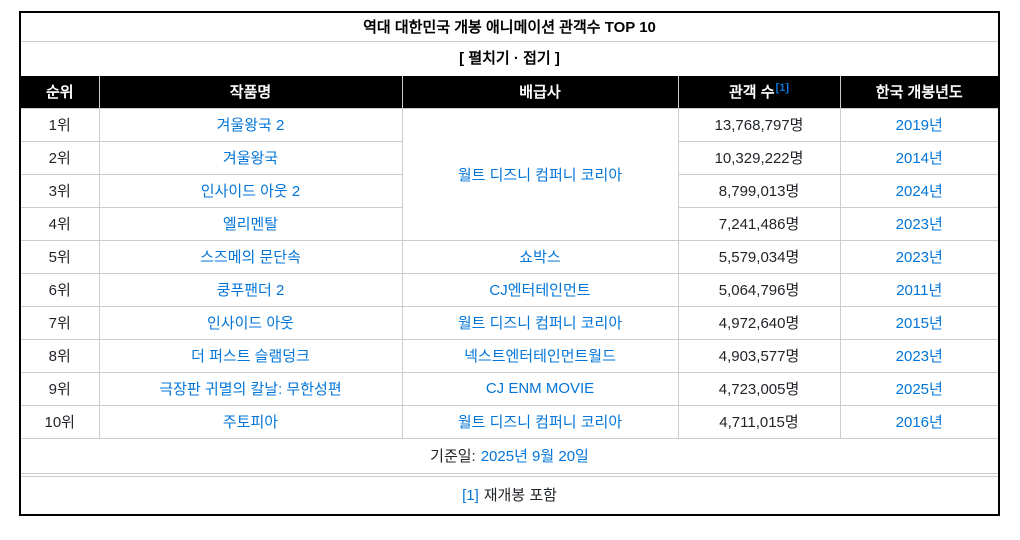 The height and width of the screenshot is (540, 1020). Describe the element at coordinates (250, 356) in the screenshot. I see `film-title-link: 더 퍼스트 슬램덩크` at that location.